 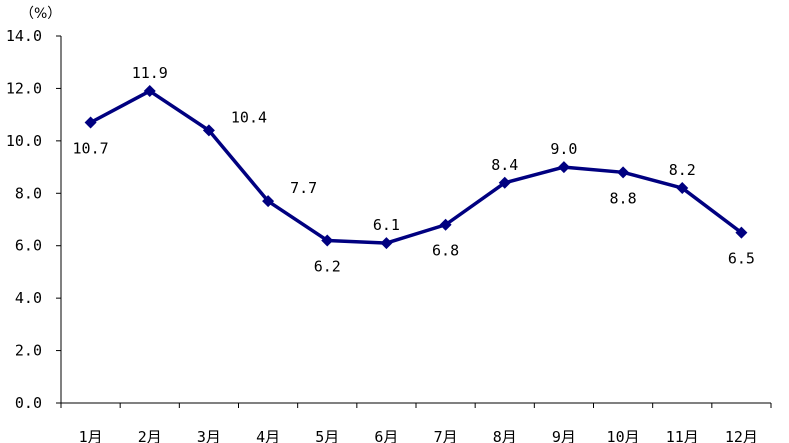 I want to click on x-tick-label: 8月, so click(x=505, y=435).